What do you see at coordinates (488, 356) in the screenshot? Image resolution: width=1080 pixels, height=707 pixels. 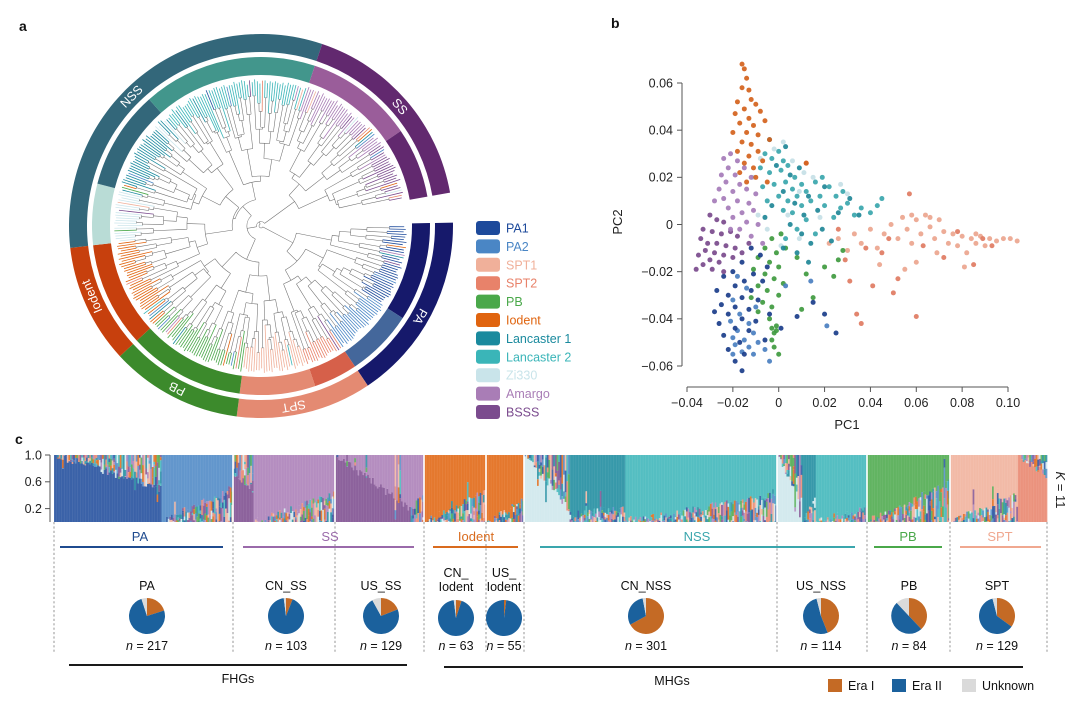 I see `legend-swatch` at bounding box center [488, 356].